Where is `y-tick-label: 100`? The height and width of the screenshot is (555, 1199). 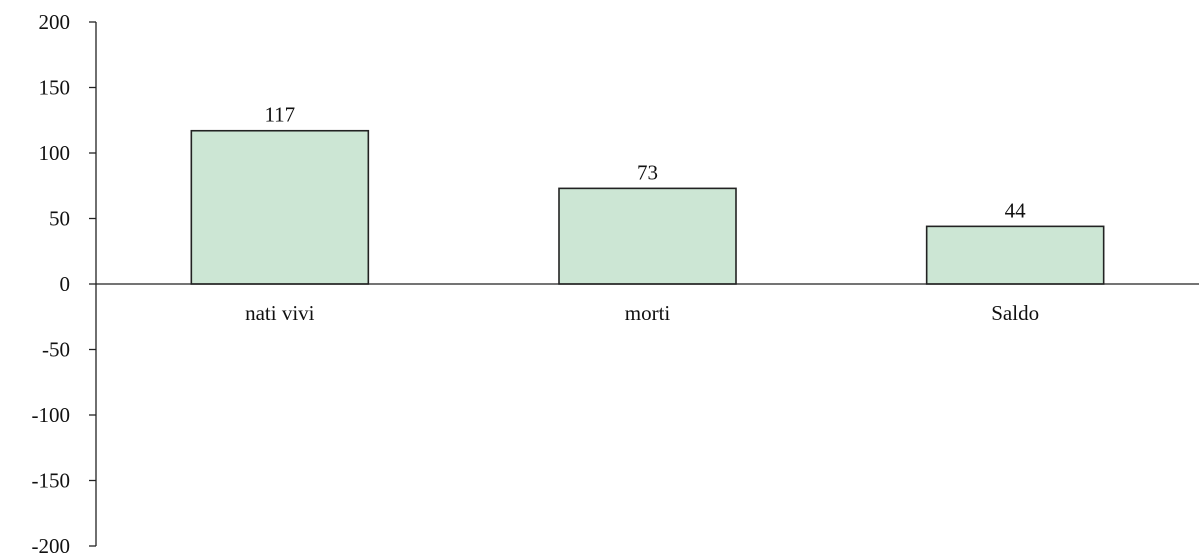
y-tick-label: 100 is located at coordinates (55, 153).